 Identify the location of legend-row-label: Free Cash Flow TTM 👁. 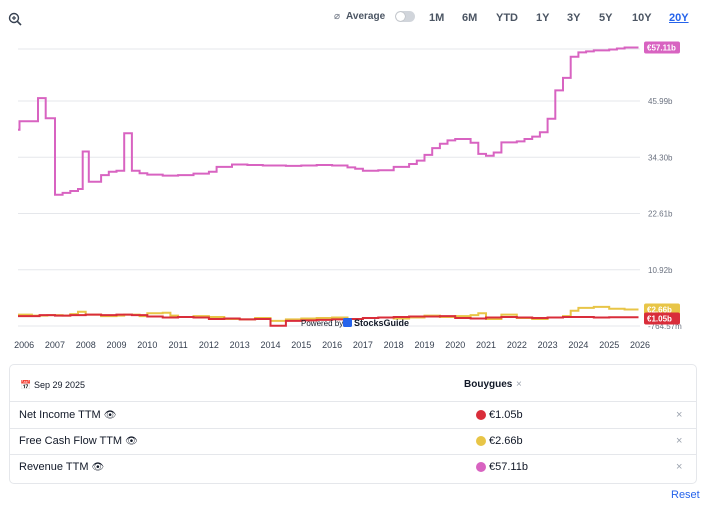
(78, 441).